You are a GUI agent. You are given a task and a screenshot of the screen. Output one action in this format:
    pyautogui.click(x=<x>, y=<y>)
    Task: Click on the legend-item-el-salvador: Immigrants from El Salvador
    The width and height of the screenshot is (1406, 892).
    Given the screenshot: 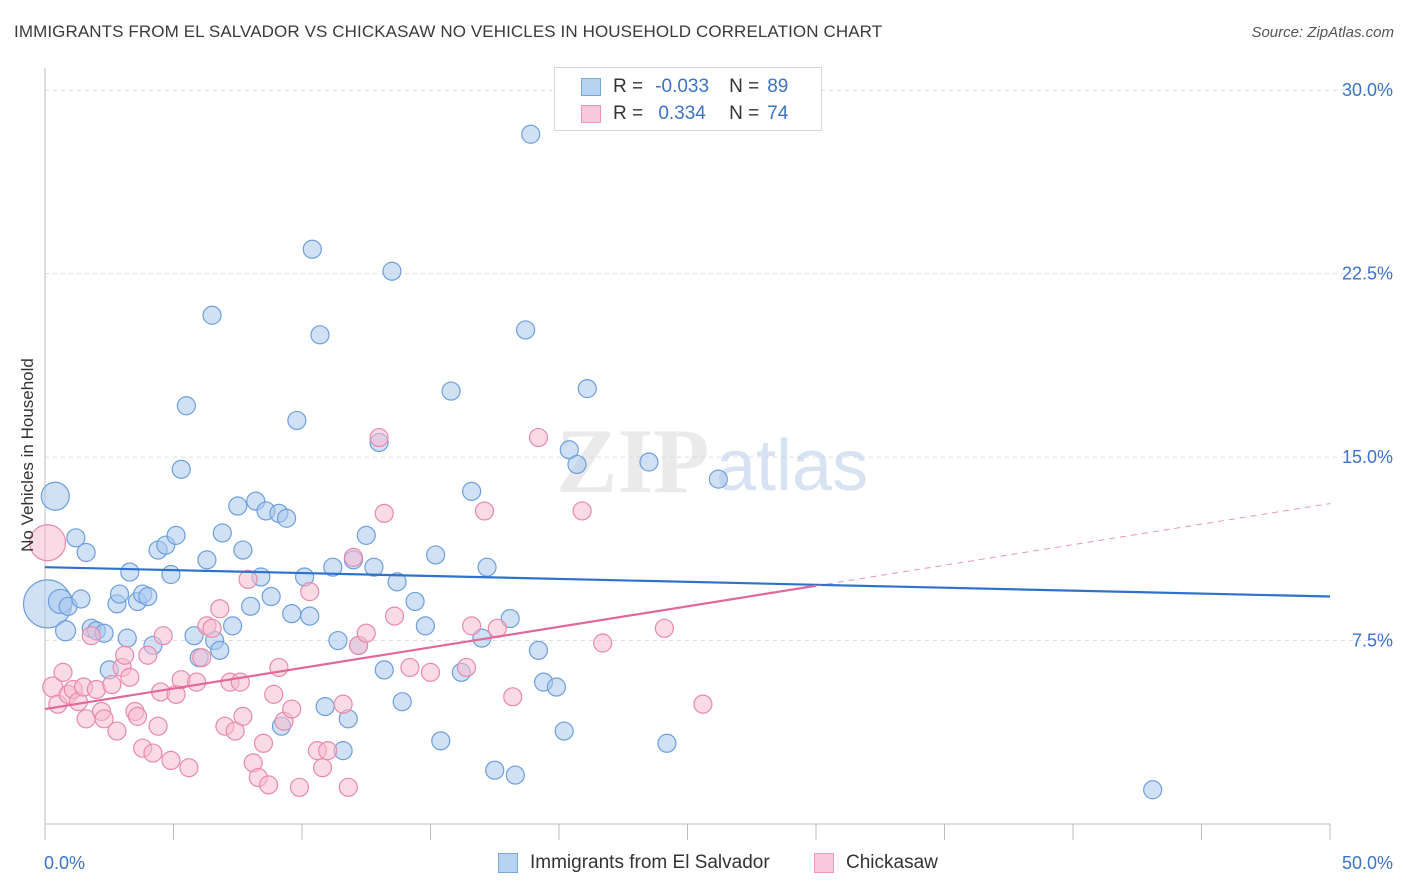 What is the action you would take?
    pyautogui.click(x=634, y=863)
    